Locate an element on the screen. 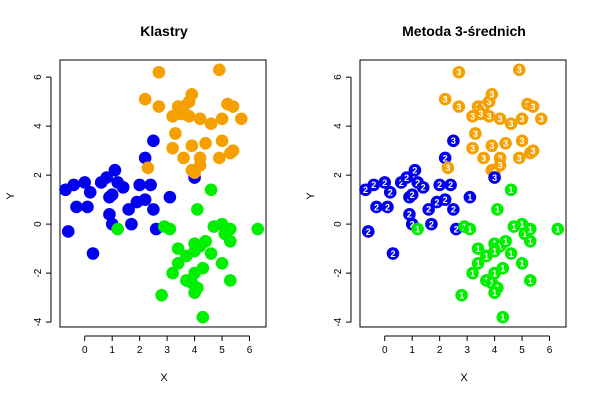 The height and width of the screenshot is (400, 600). series-cluster-1: 111111111111111111111111111111 is located at coordinates (488, 253).